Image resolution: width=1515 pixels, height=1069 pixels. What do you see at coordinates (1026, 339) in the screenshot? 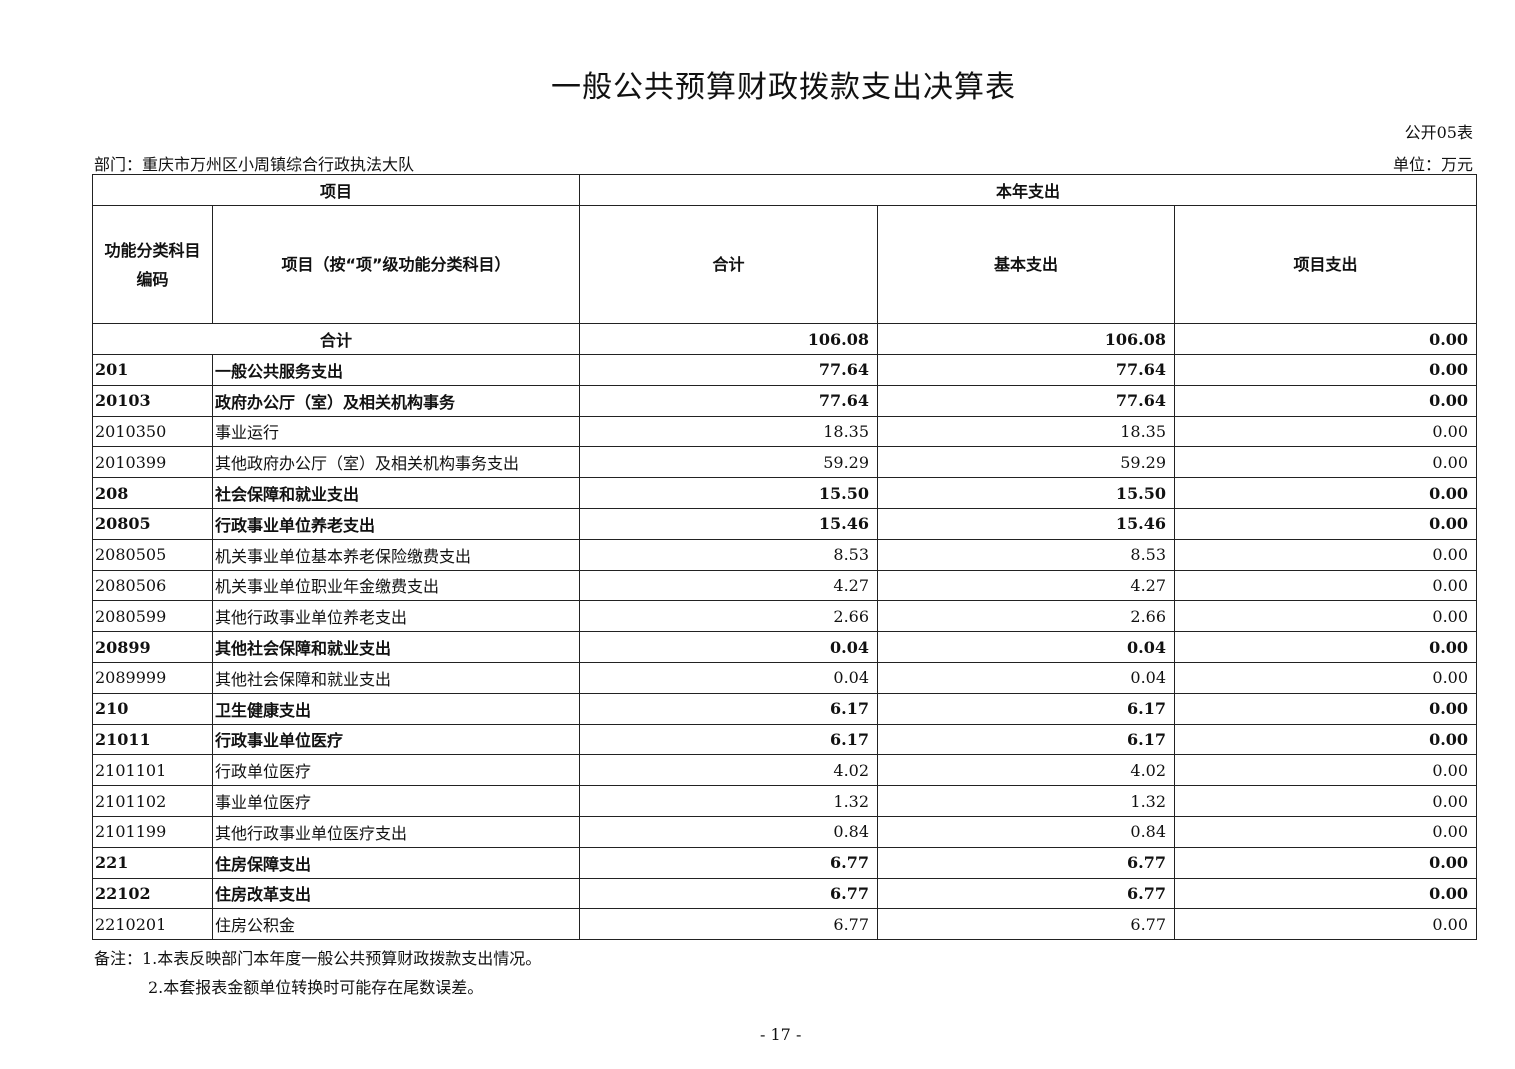
I see `total-basic: 106.08` at bounding box center [1026, 339].